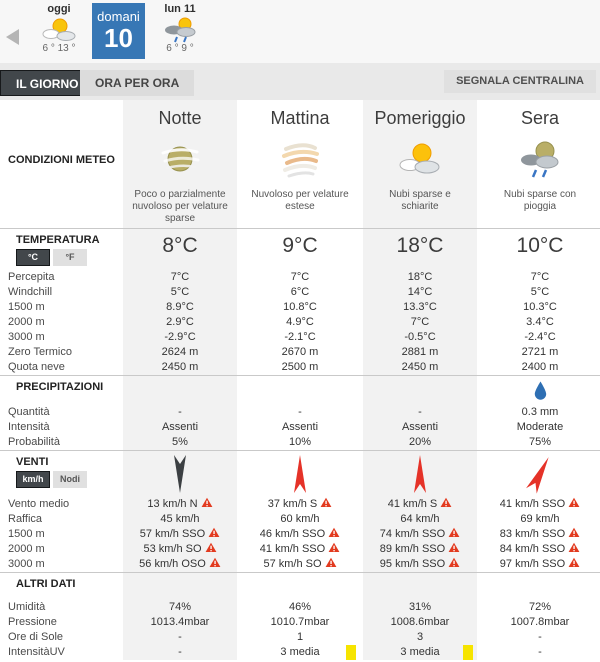  I want to click on row-label: 3000 m, so click(26, 337).